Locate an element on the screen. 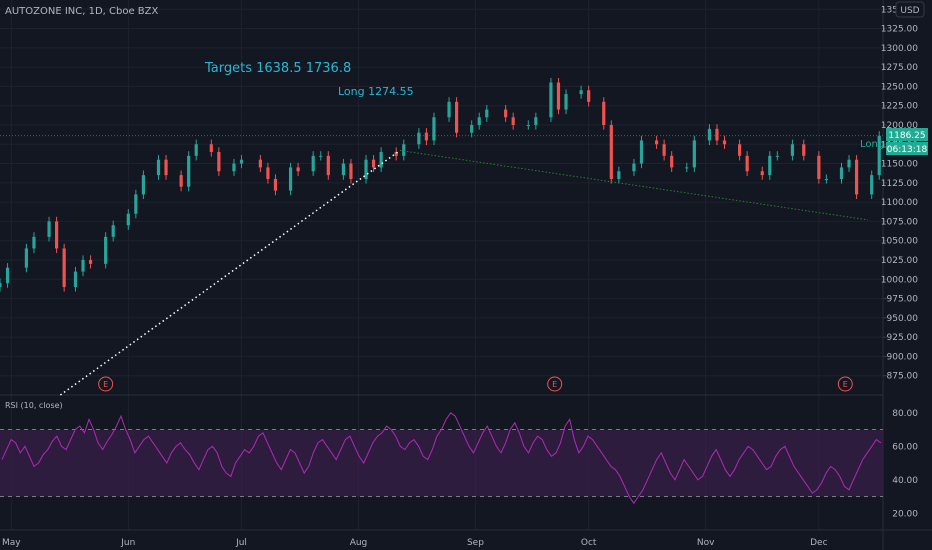 The width and height of the screenshot is (932, 550). rsi-tick-label: 20.00 is located at coordinates (905, 514).